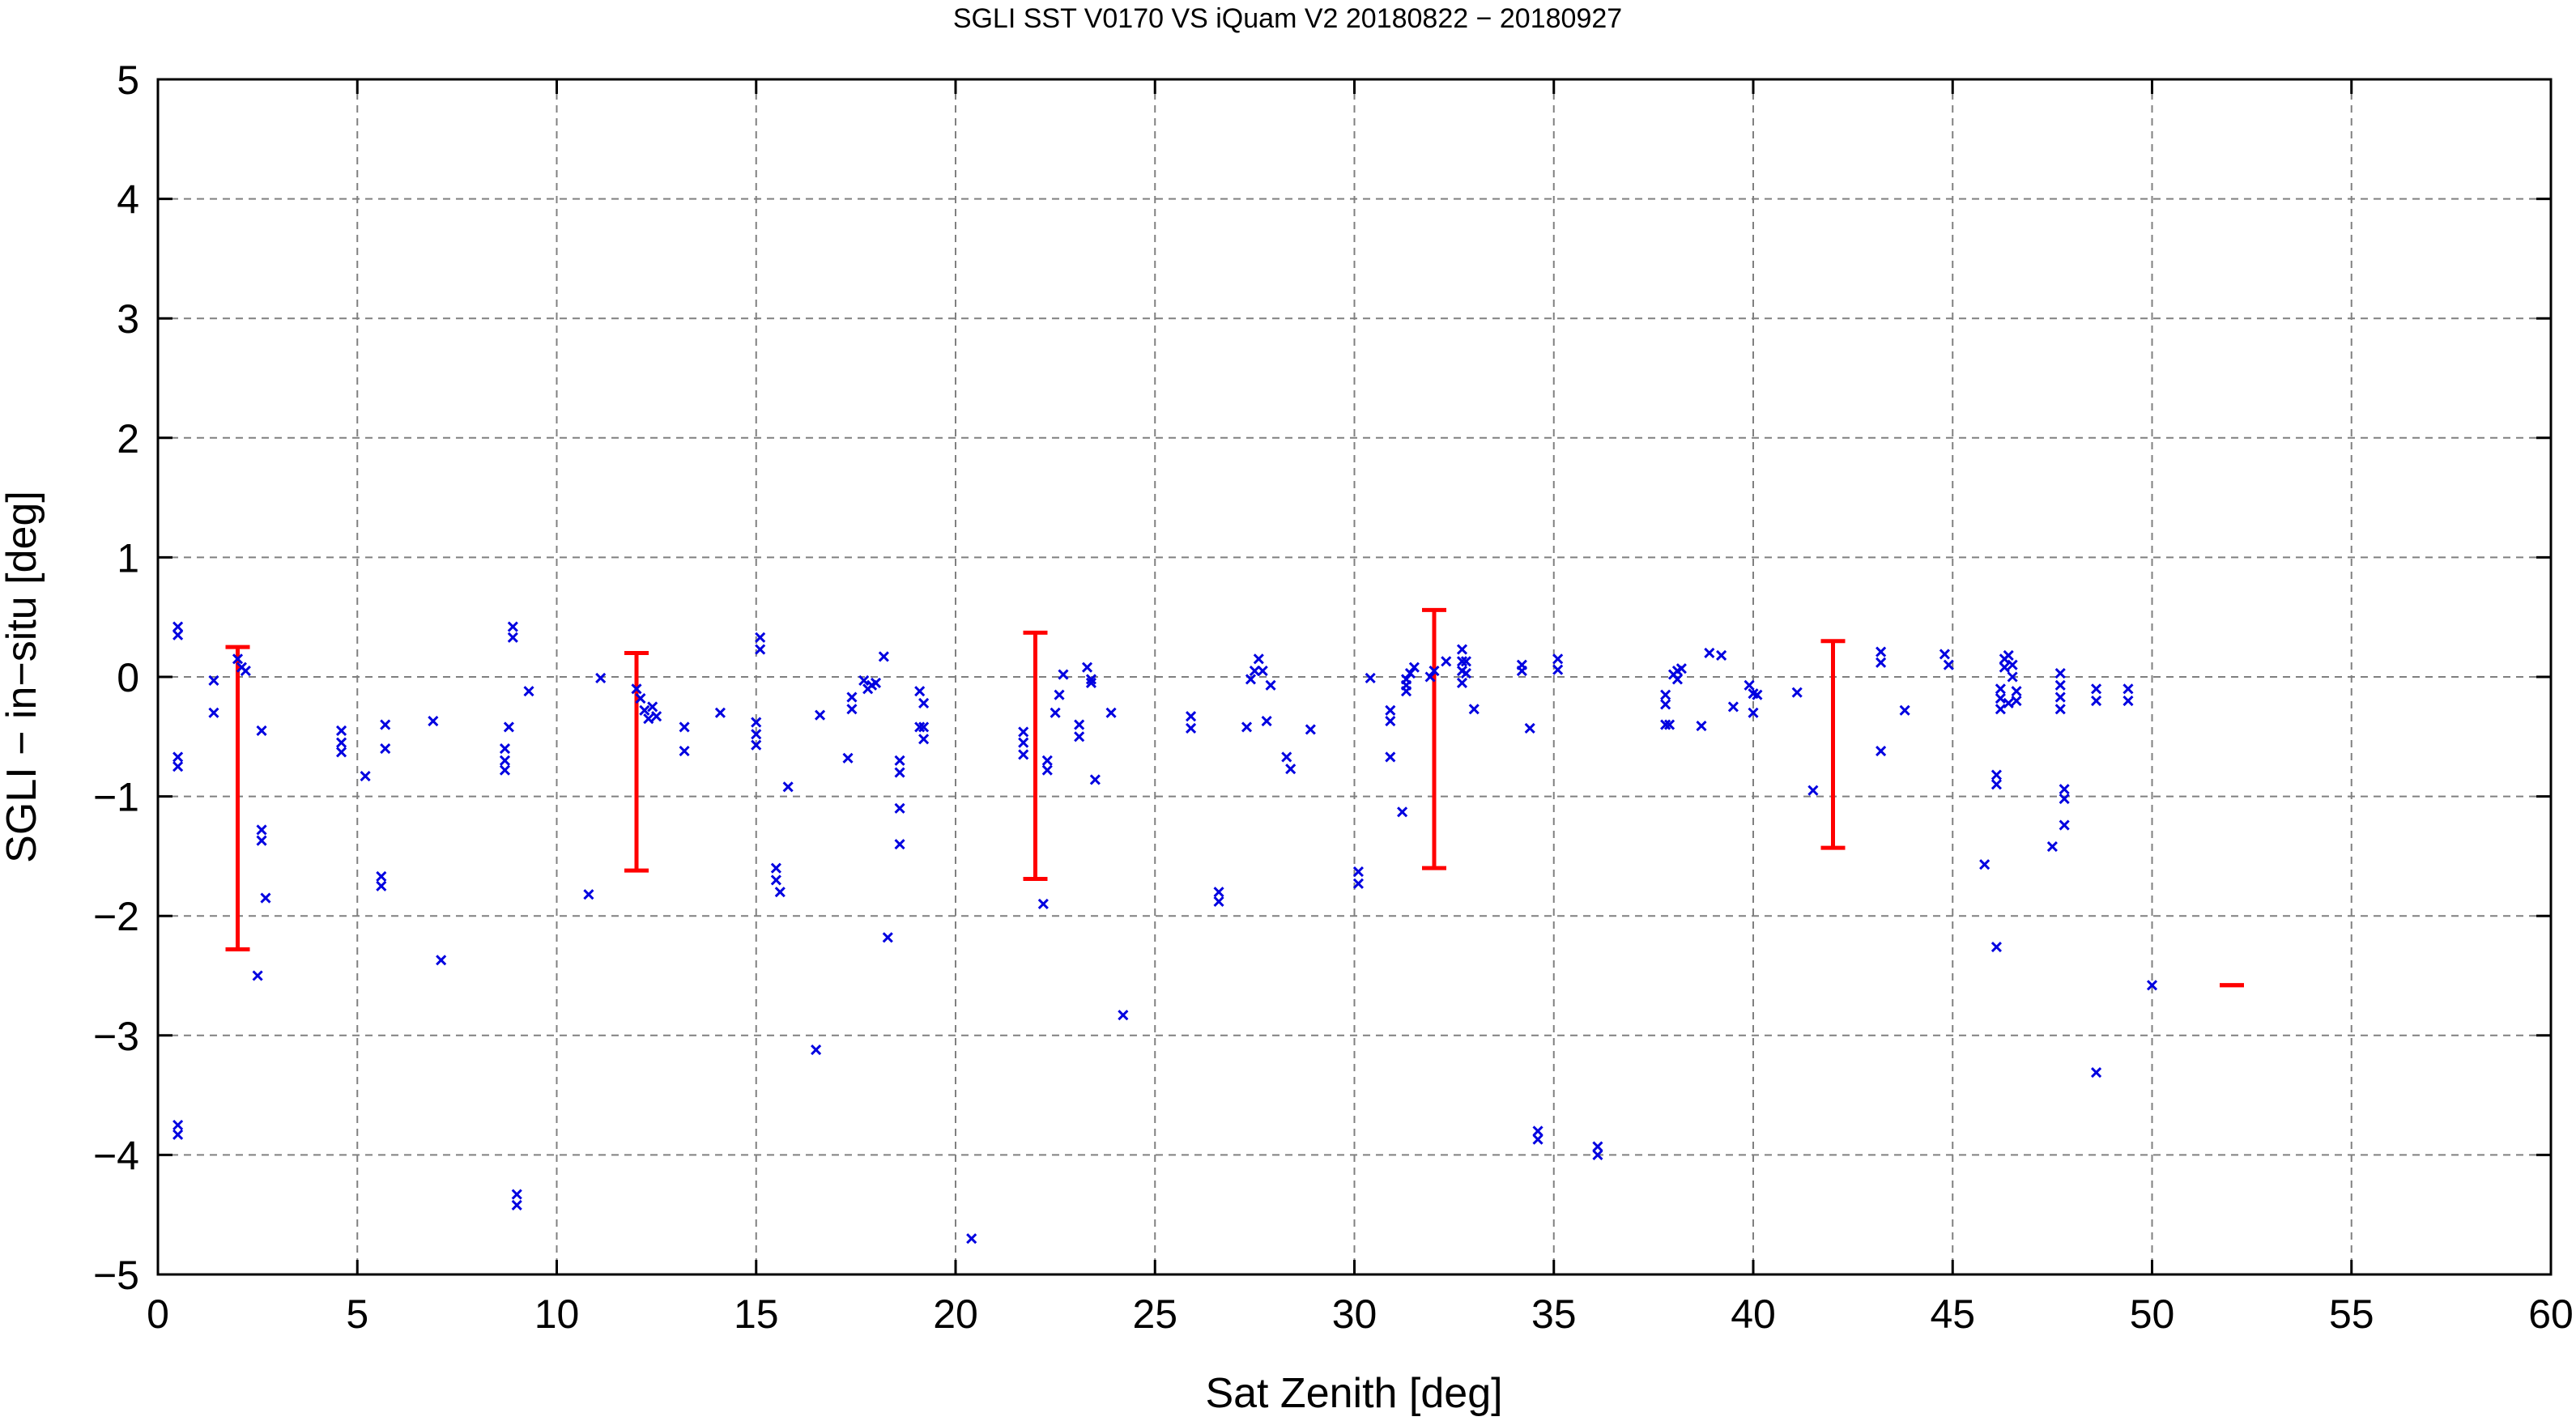 This screenshot has height=1421, width=2576. I want to click on y-tick-label: 4, so click(128, 200).